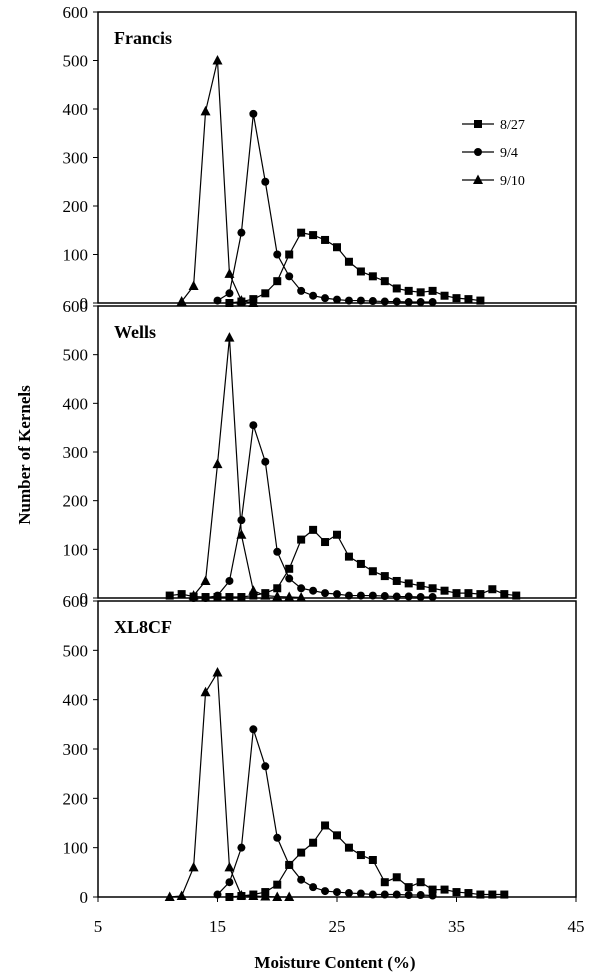  Describe the element at coordinates (98, 926) in the screenshot. I see `x-tick-label: 5` at that location.